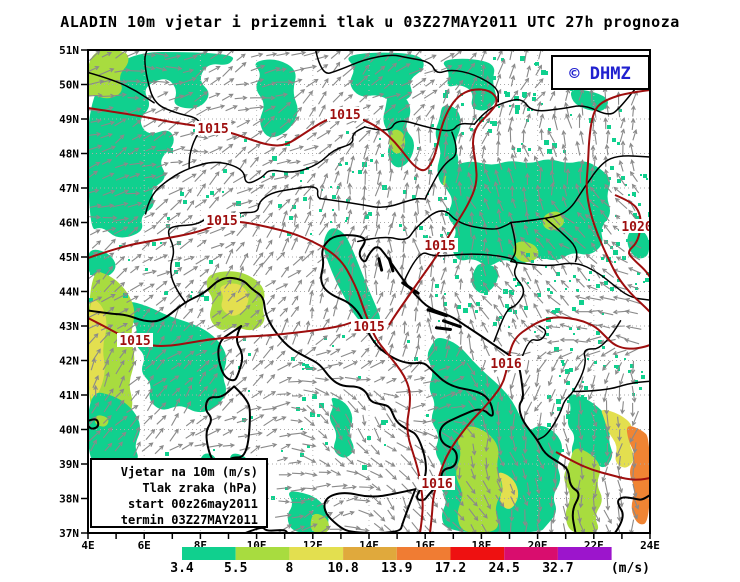  What do you see at coordinates (69, 257) in the screenshot?
I see `lat-tick-label: 45N` at bounding box center [69, 257].